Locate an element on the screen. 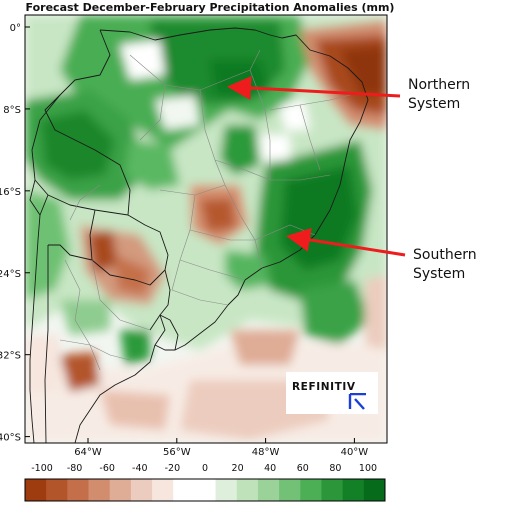 This screenshot has width=510, height=505. lon-tick-label: 40°W is located at coordinates (355, 452).